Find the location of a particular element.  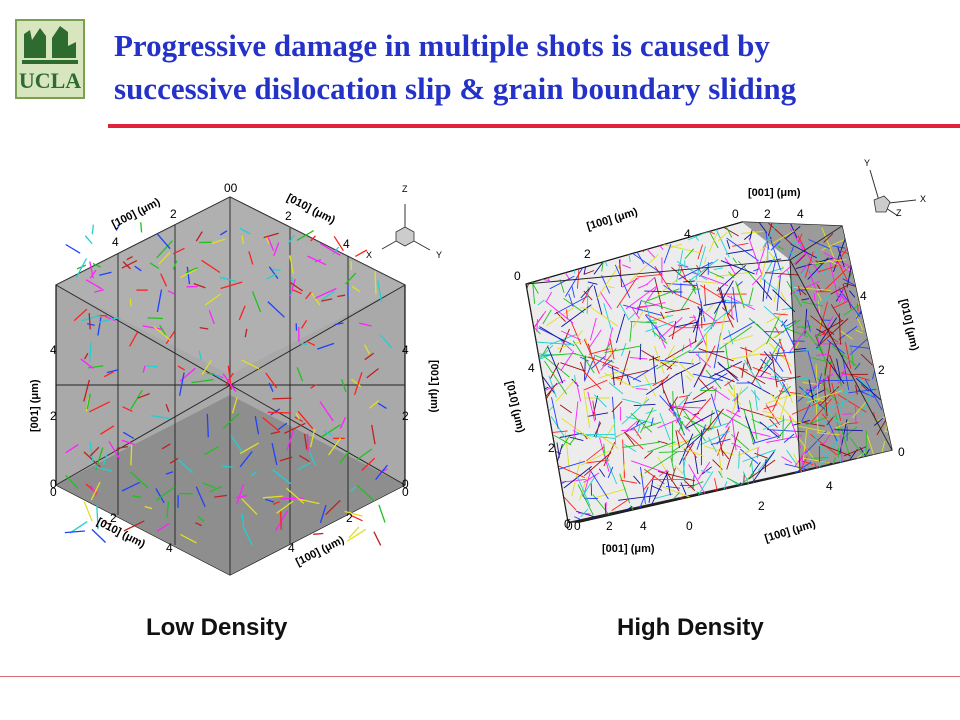

tick-left-0a: 0 is located at coordinates (53, 484).